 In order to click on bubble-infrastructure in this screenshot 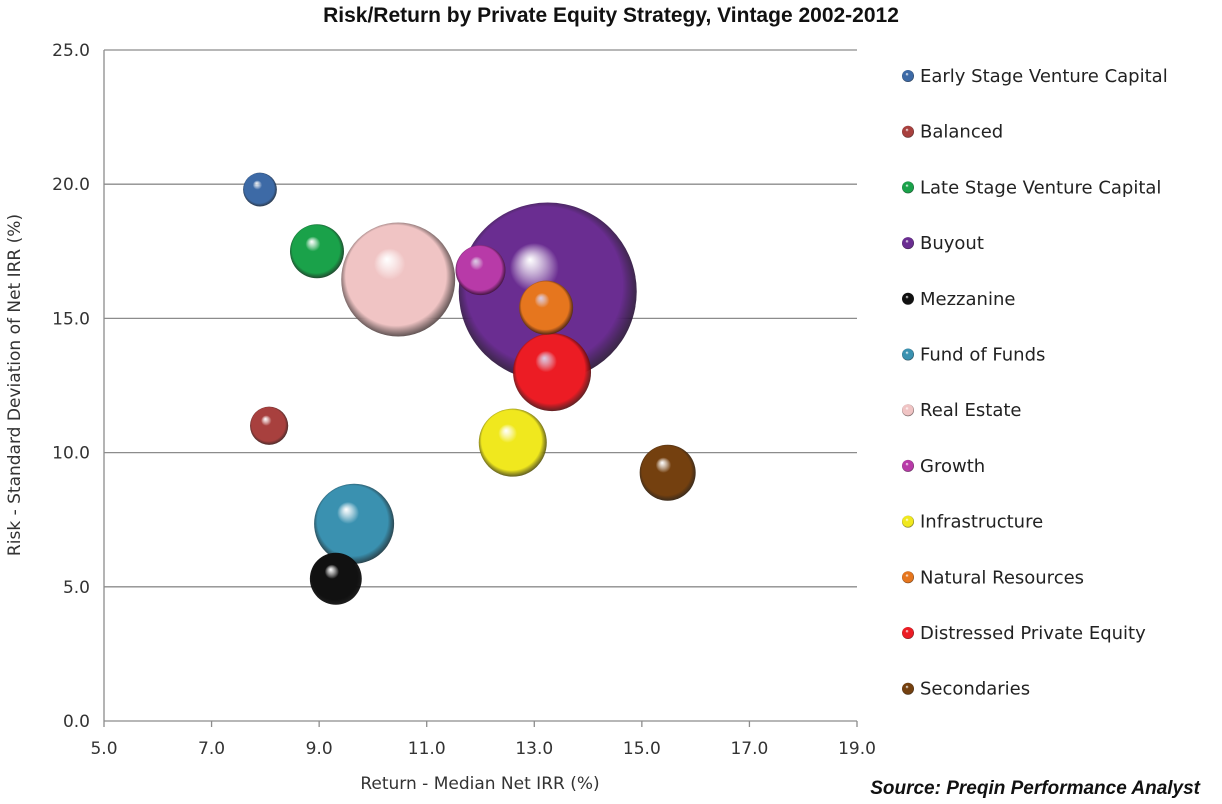, I will do `click(512, 442)`.